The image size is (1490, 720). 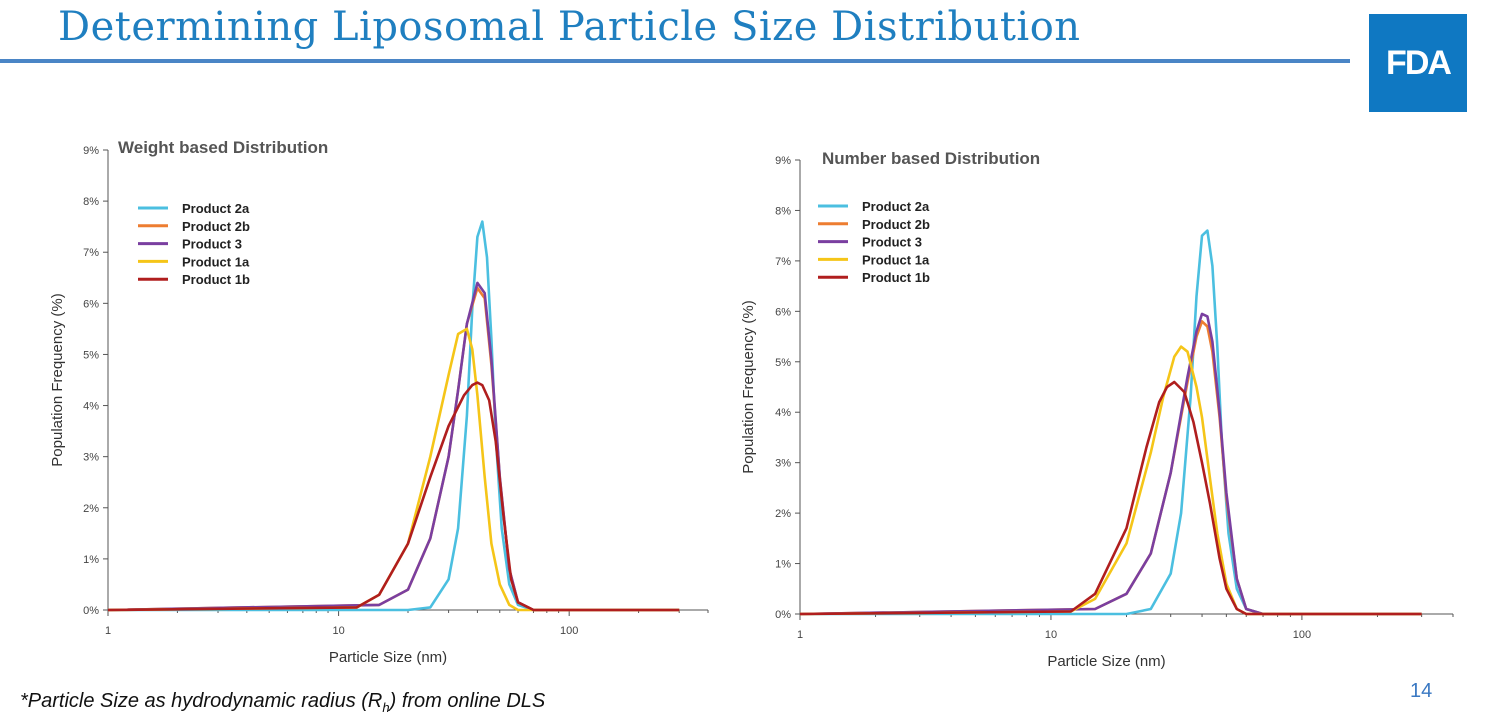 What do you see at coordinates (386, 707) in the screenshot?
I see `footnote-subscript: h` at bounding box center [386, 707].